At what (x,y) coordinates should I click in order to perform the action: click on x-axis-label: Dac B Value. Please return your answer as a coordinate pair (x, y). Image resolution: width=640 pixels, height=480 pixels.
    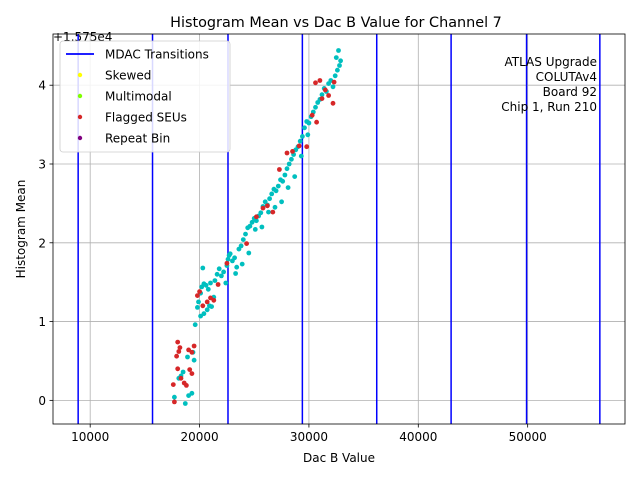
    Looking at the image, I should click on (339, 458).